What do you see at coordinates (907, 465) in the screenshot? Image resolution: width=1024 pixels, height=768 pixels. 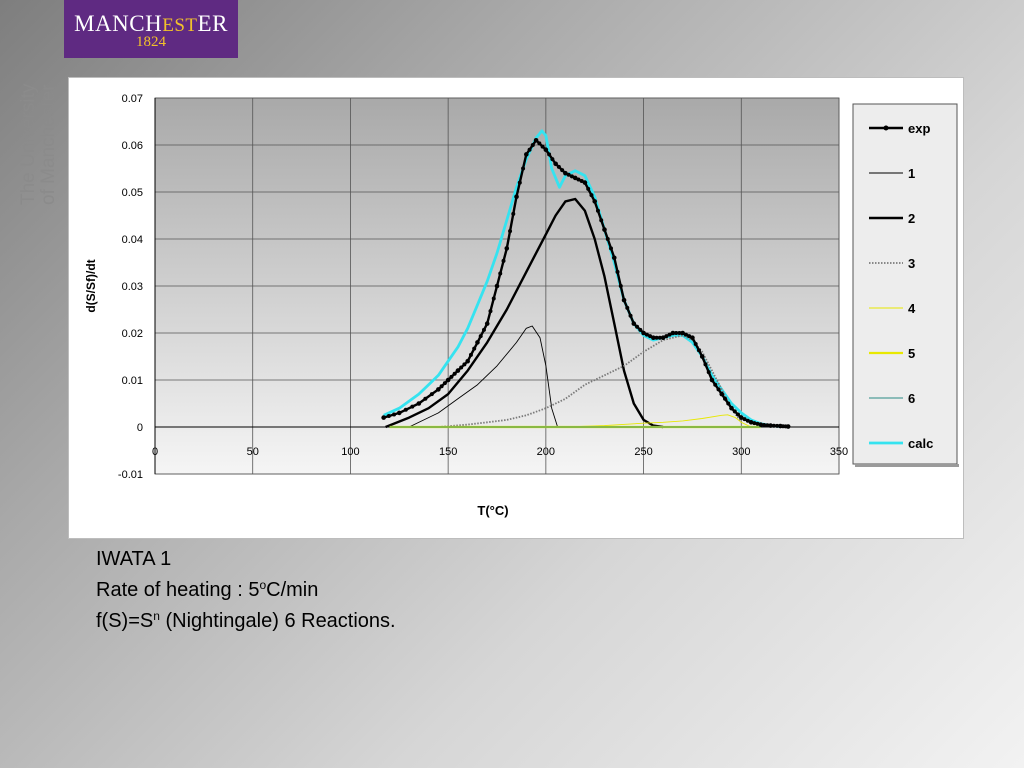 I see `legend-shadow` at bounding box center [907, 465].